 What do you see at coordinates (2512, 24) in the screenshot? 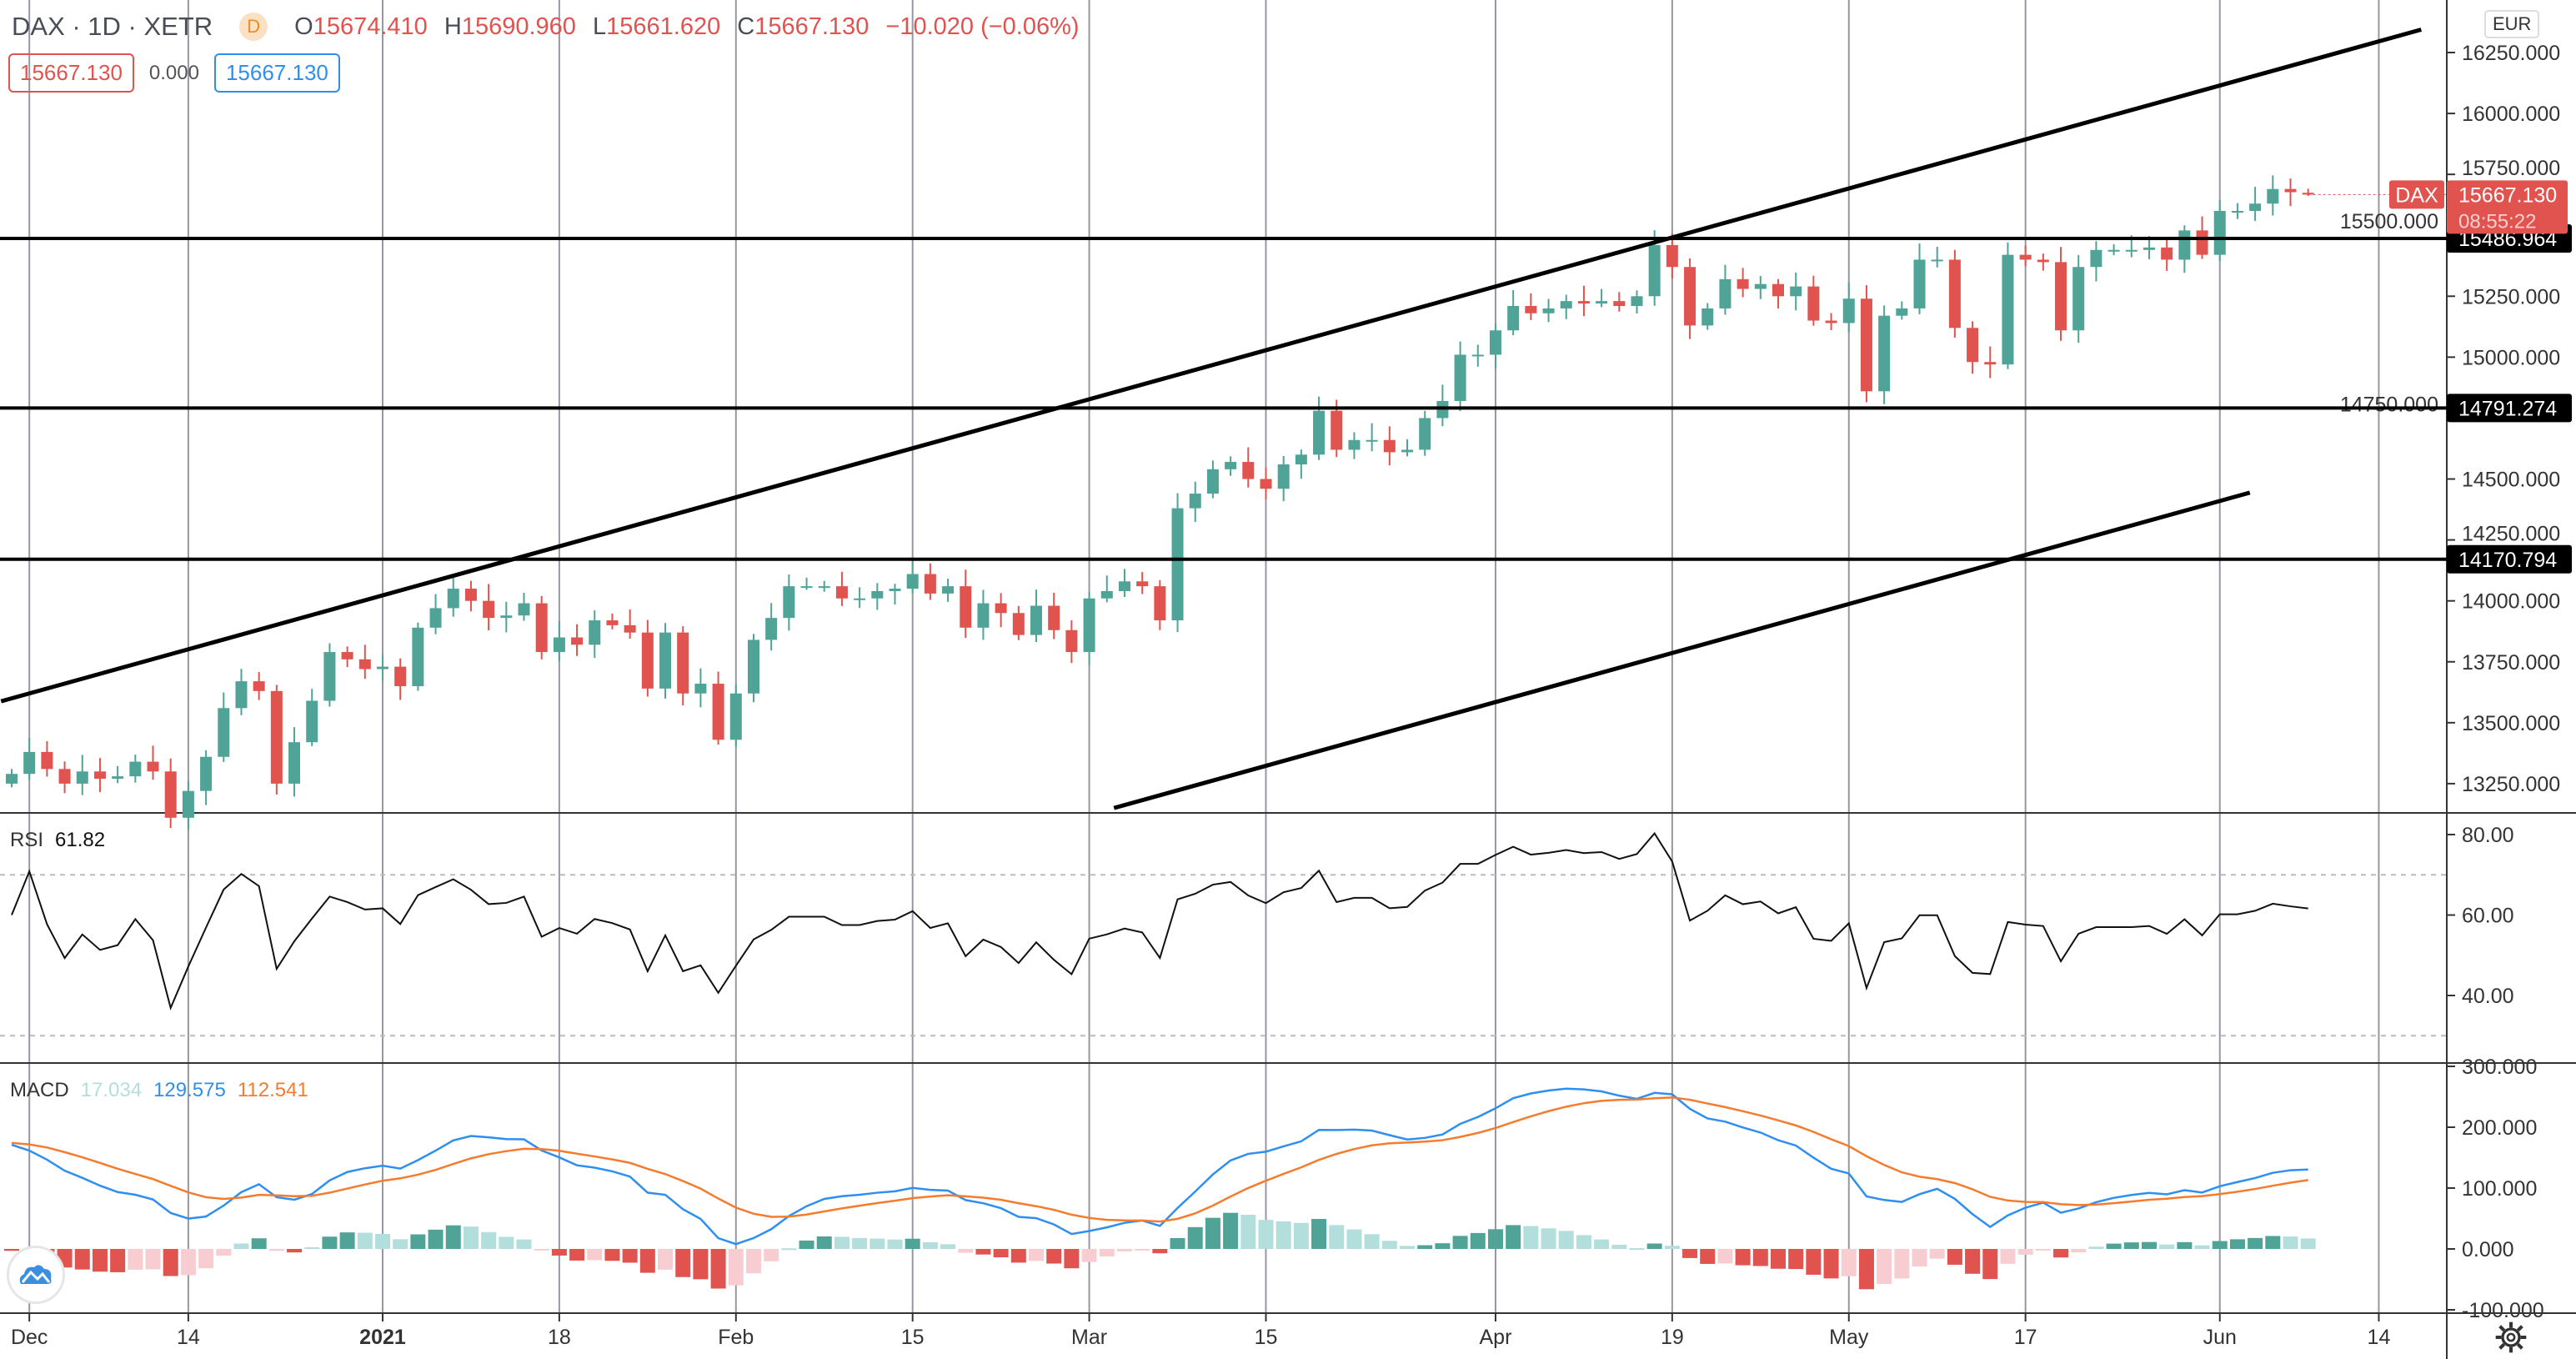
I see `currency-label: EUR` at bounding box center [2512, 24].